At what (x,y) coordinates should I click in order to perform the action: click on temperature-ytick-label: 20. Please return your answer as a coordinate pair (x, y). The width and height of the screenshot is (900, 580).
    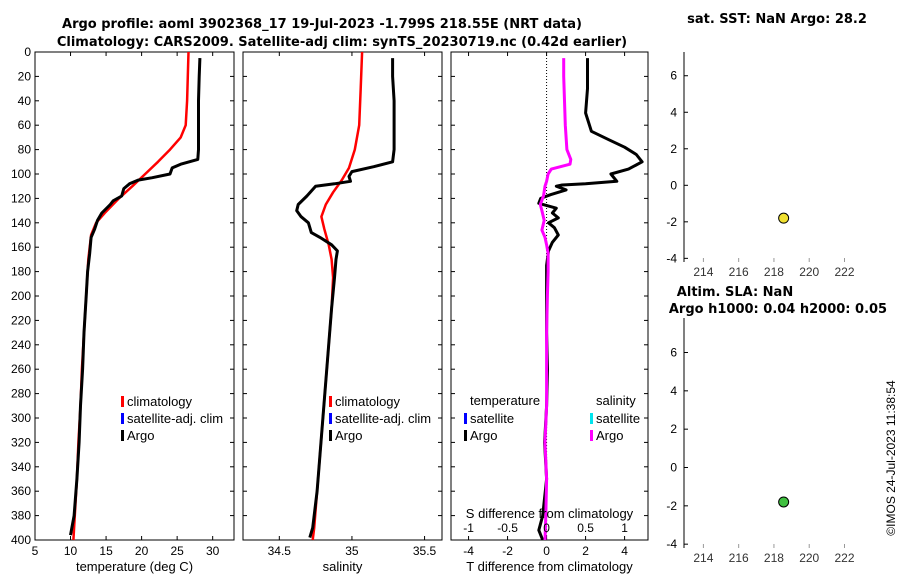
    Looking at the image, I should click on (25, 76).